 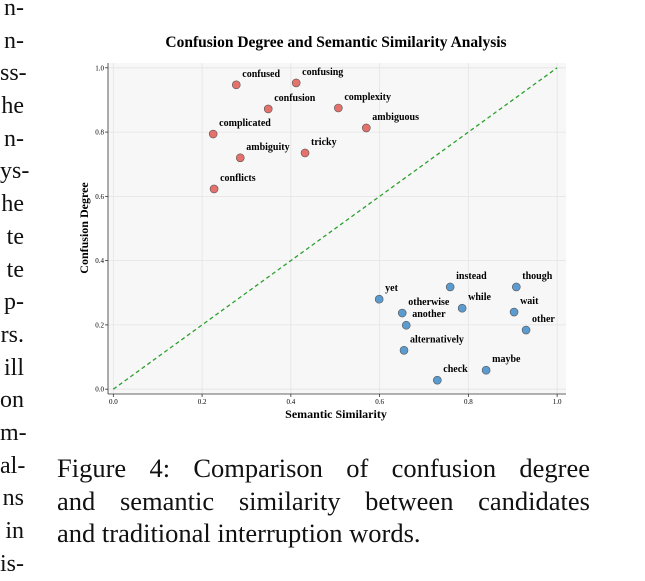 What do you see at coordinates (245, 123) in the screenshot?
I see `point-label: complicated` at bounding box center [245, 123].